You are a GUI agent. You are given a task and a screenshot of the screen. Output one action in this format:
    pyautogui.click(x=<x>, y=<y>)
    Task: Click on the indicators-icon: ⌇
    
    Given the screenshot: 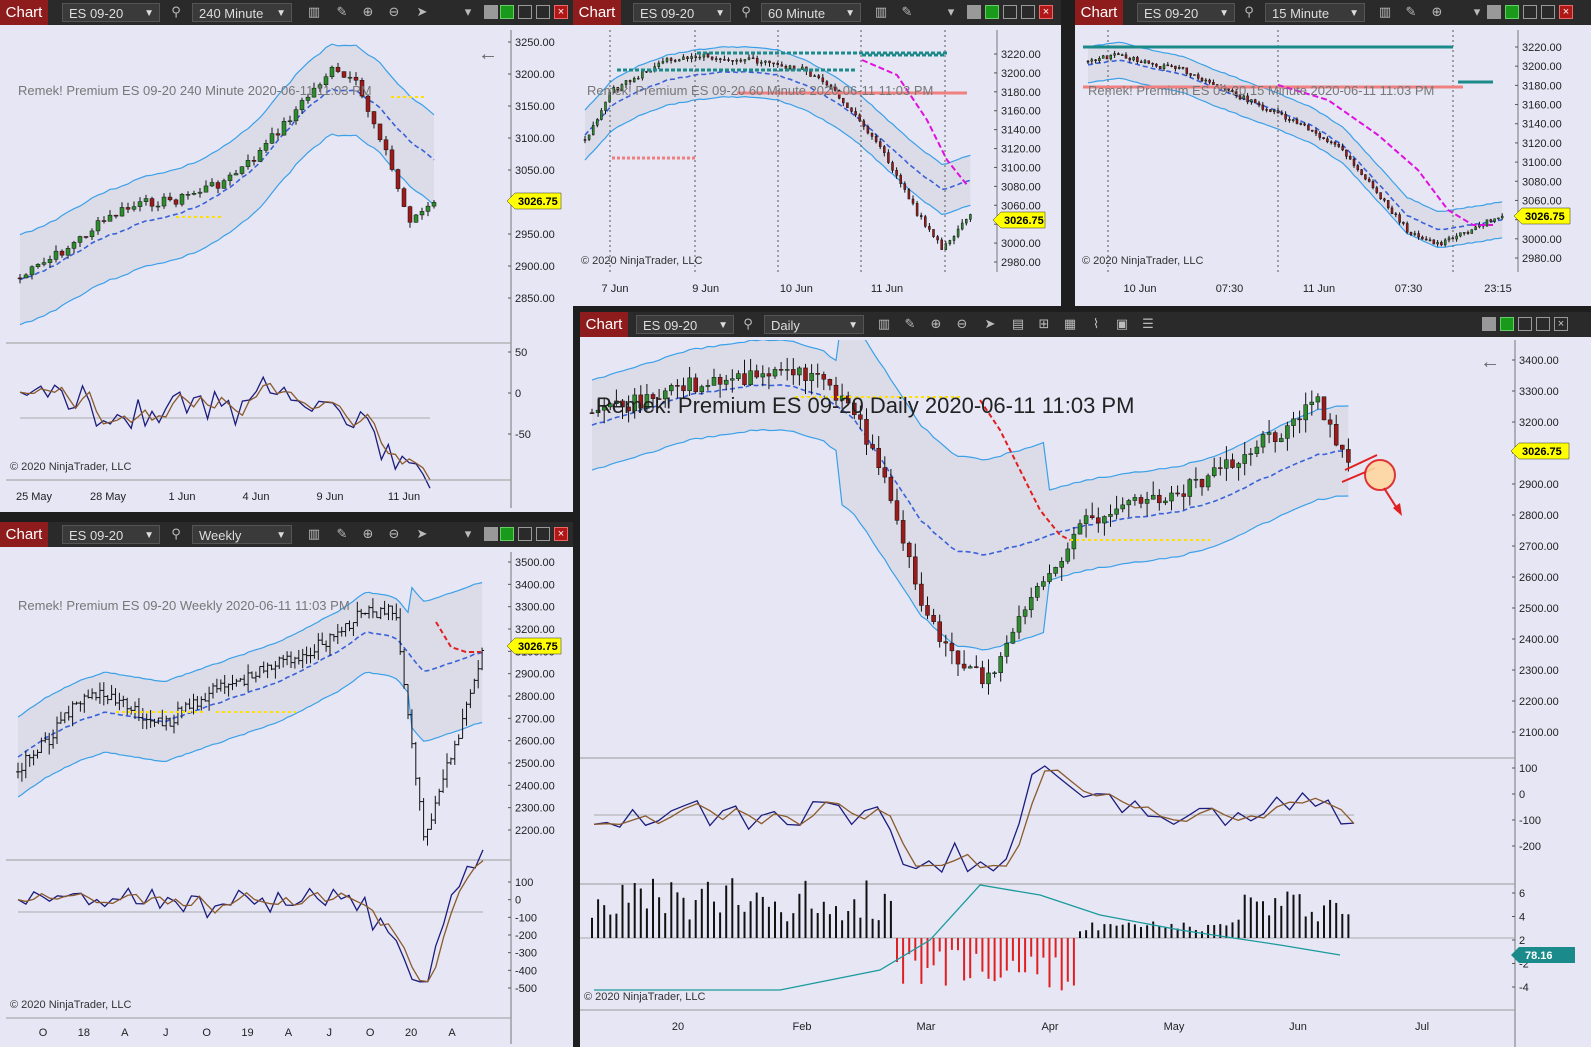 What is the action you would take?
    pyautogui.click(x=1096, y=323)
    